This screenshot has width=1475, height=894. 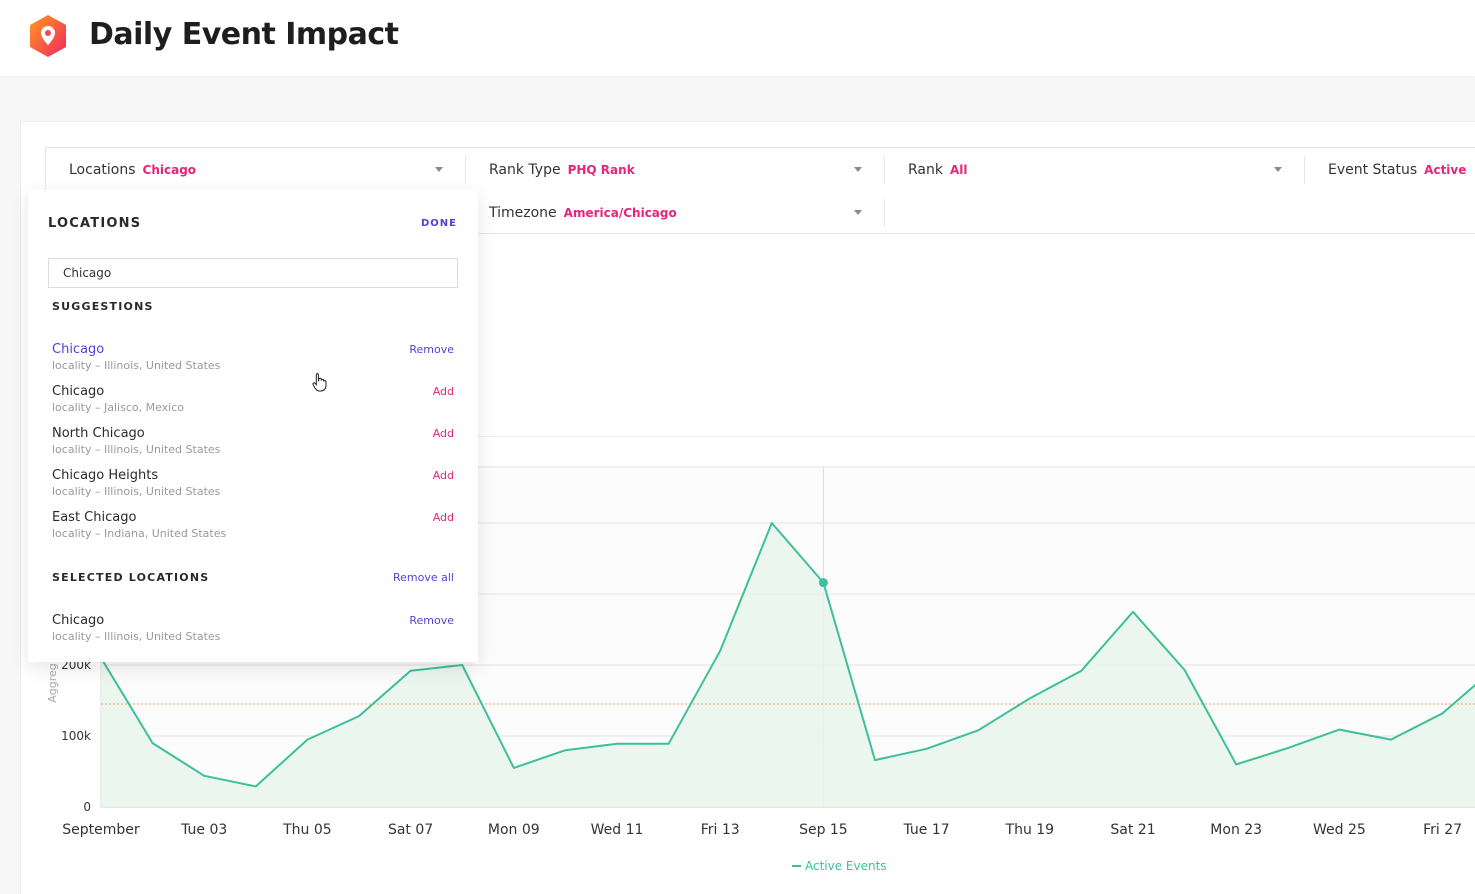 What do you see at coordinates (514, 830) in the screenshot?
I see `x-tick-label: Mon 09` at bounding box center [514, 830].